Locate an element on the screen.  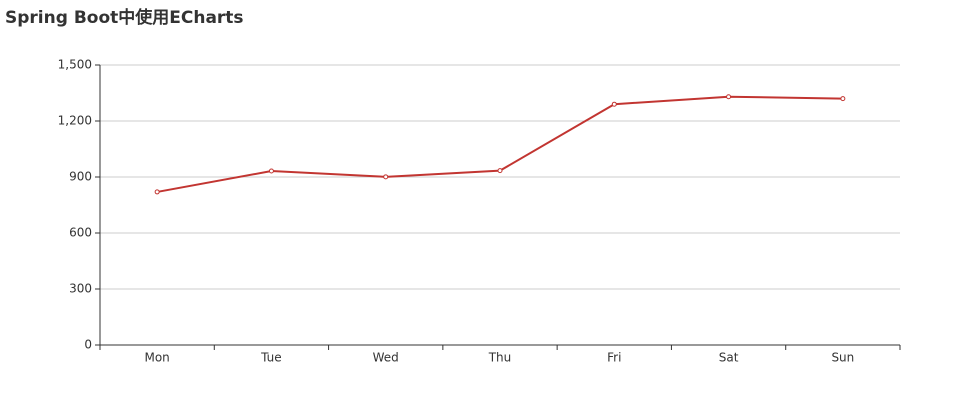
x-tick-label: Mon is located at coordinates (156, 358).